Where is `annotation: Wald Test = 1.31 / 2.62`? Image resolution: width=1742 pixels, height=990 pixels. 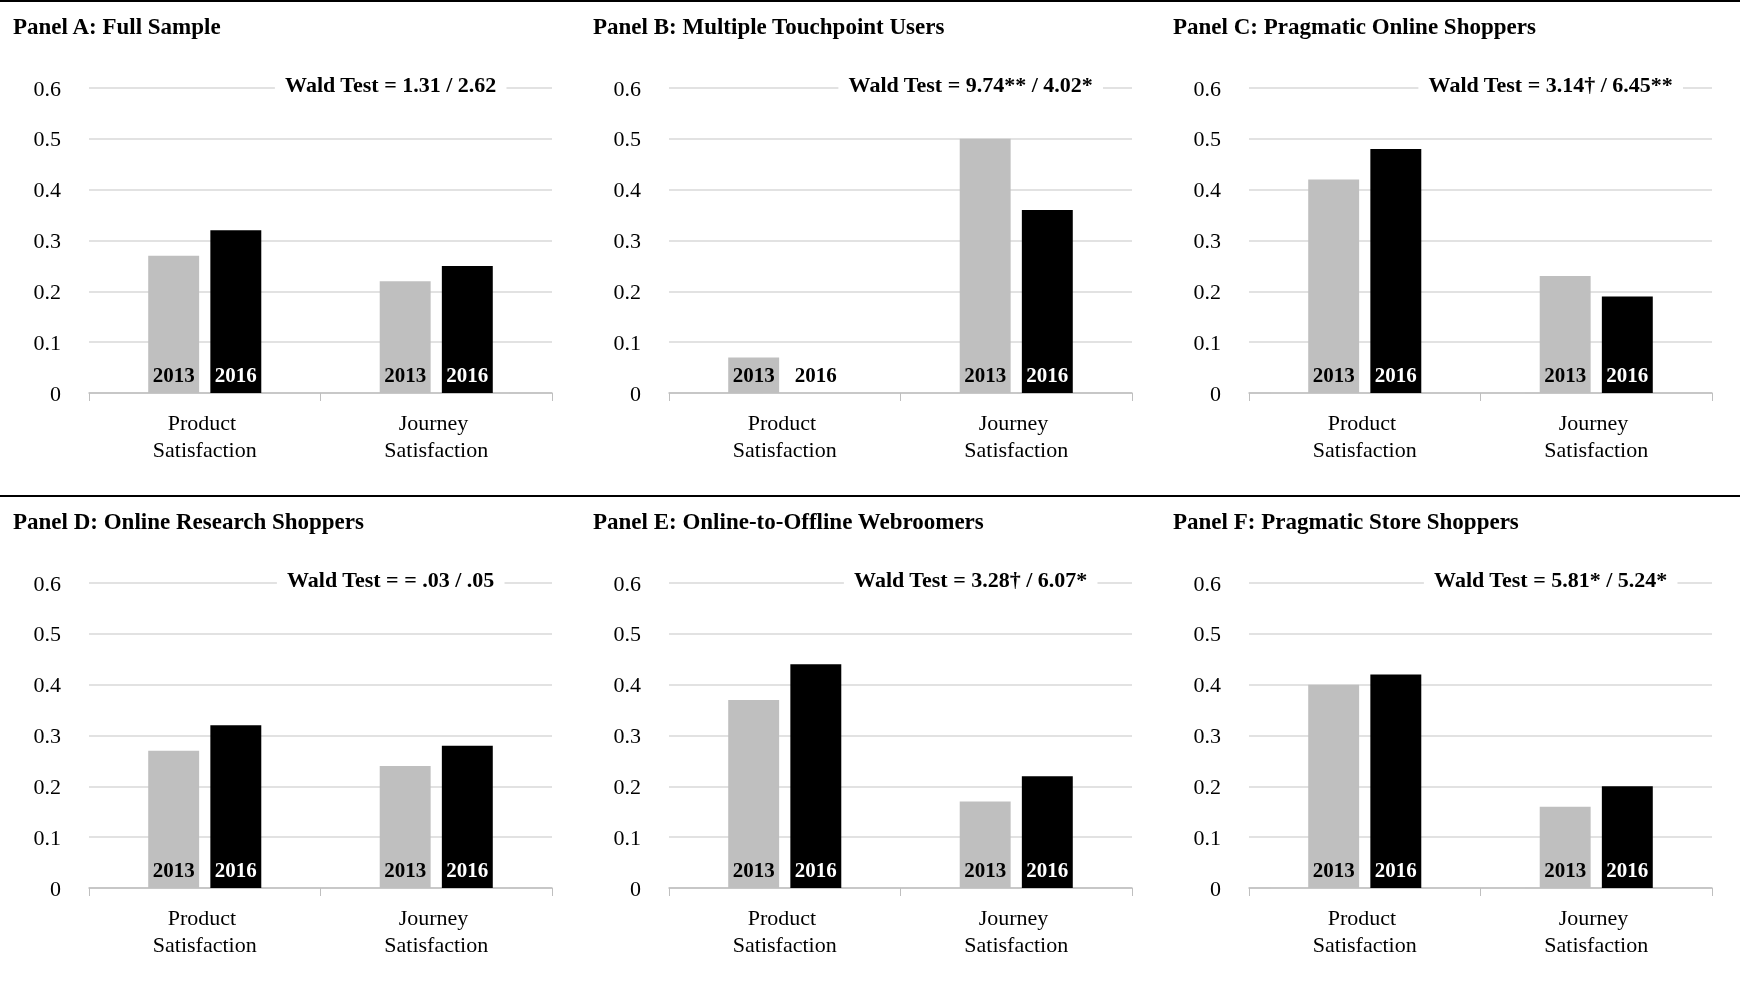
annotation: Wald Test = 1.31 / 2.62 is located at coordinates (391, 84).